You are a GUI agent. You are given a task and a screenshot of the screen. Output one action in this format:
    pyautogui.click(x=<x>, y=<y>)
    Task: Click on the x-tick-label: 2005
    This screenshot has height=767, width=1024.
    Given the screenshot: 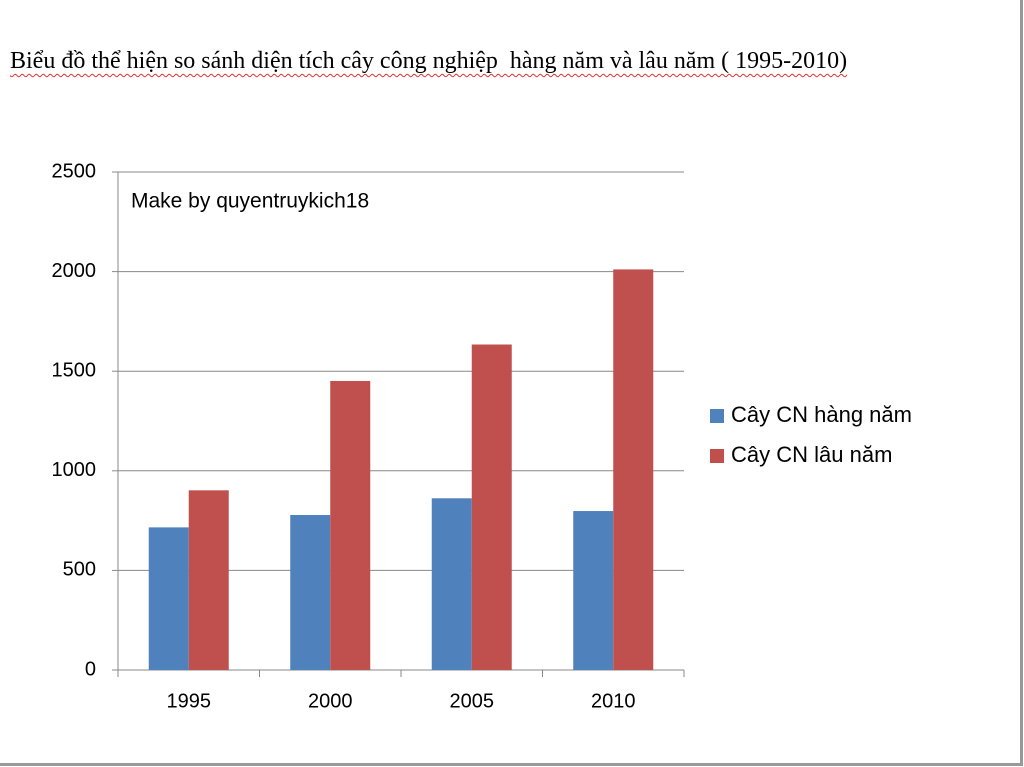 What is the action you would take?
    pyautogui.click(x=472, y=701)
    